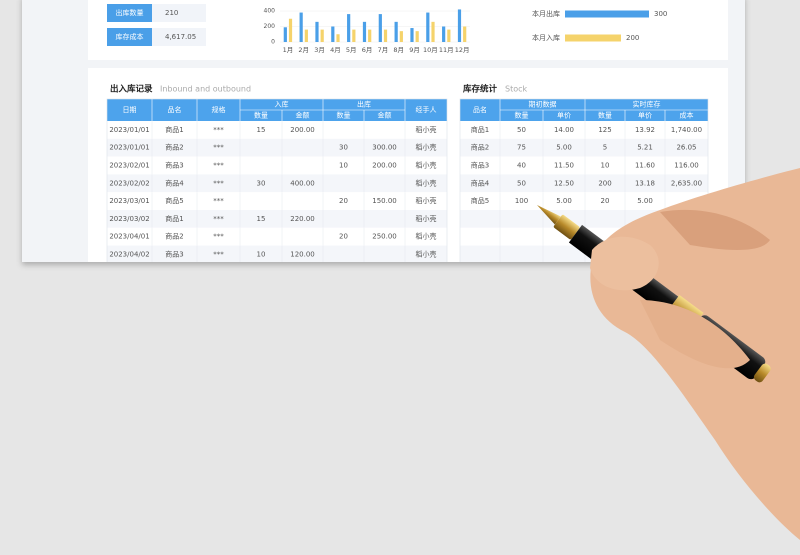 The width and height of the screenshot is (800, 555). I want to click on summary-value: 4,617.05, so click(180, 37).